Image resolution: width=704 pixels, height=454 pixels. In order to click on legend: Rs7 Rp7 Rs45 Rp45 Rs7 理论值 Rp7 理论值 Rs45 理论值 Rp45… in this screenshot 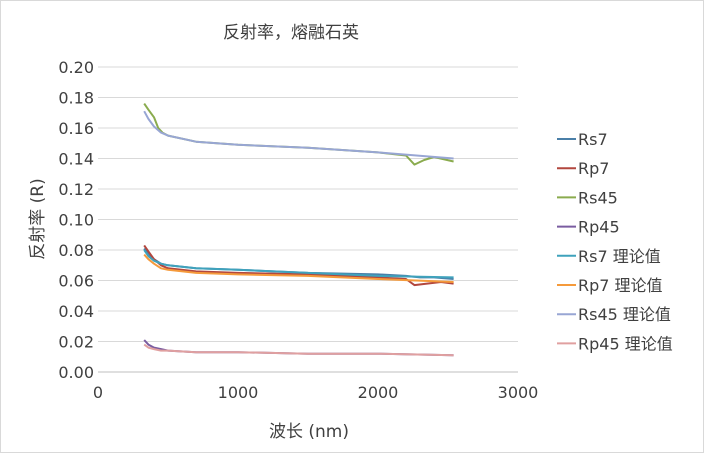, I will do `click(615, 241)`.